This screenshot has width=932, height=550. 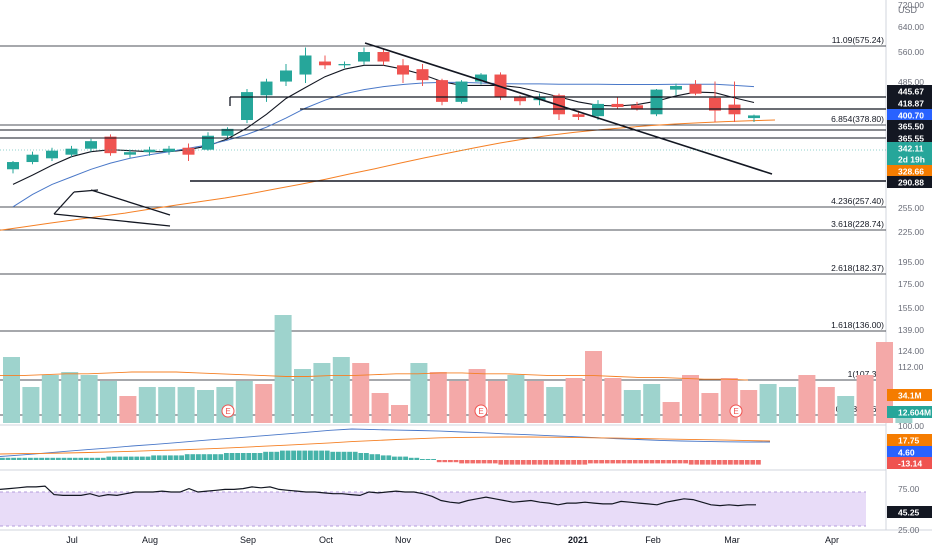 I want to click on earnings-marker-label: E, so click(x=735, y=411).